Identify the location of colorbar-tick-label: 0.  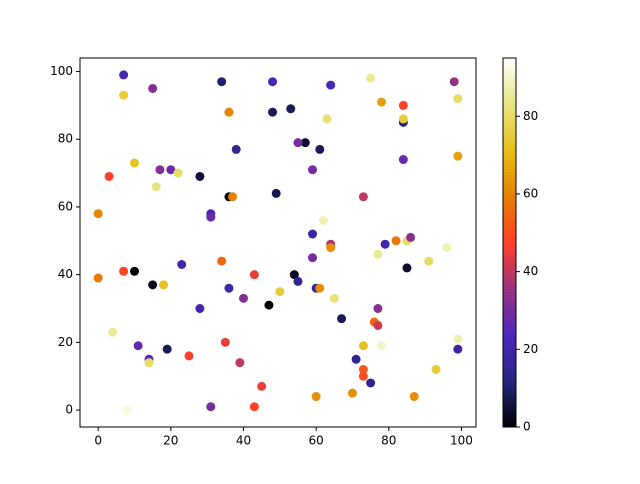
(527, 427).